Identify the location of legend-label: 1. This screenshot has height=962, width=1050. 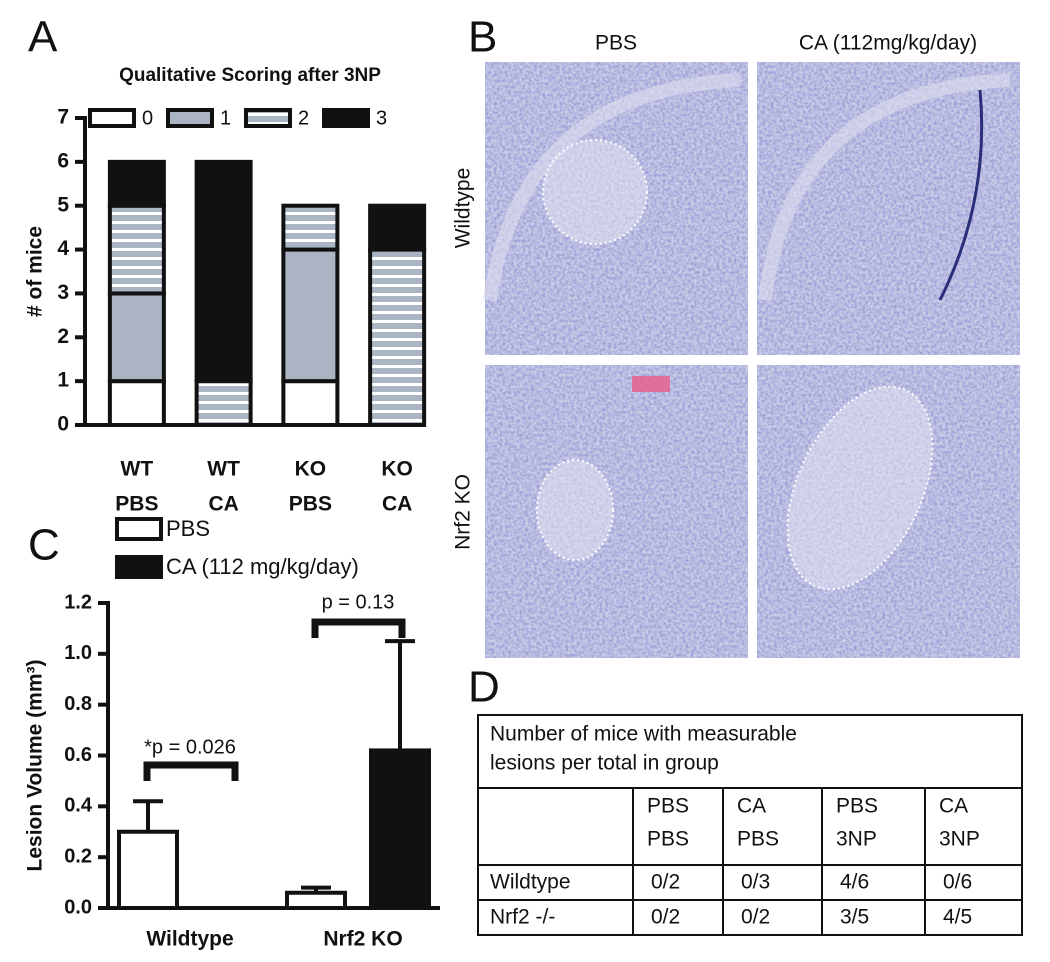
(225, 118).